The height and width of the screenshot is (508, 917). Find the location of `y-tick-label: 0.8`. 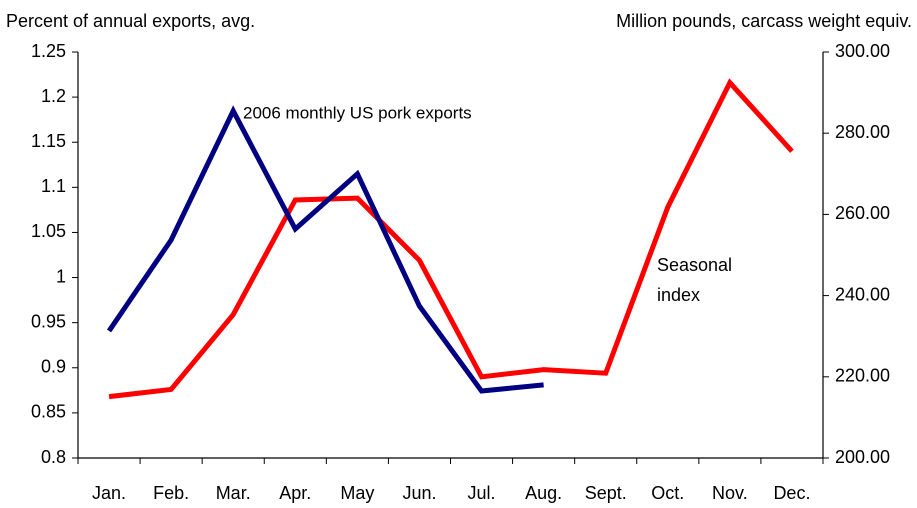

y-tick-label: 0.8 is located at coordinates (53, 457).